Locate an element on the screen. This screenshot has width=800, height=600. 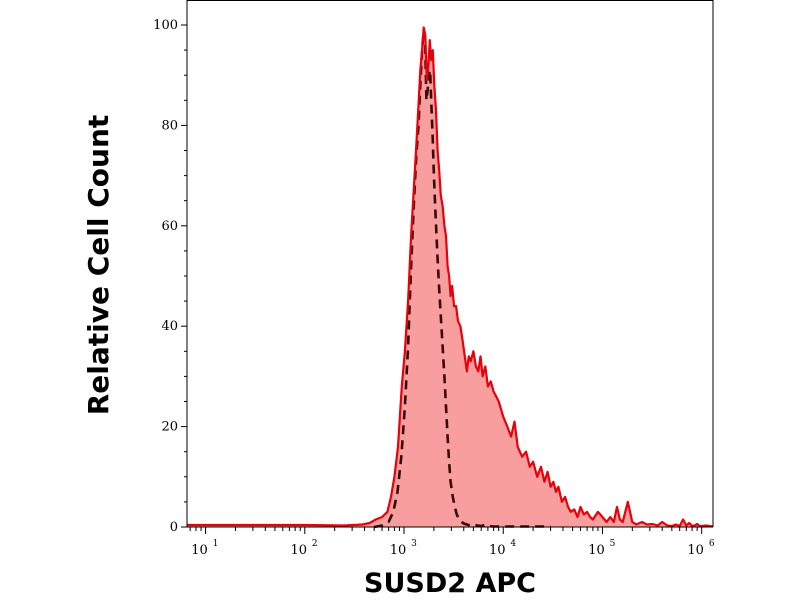
x-ticks: 10 1 10 2 10 3 10 4 10 5 10 6 is located at coordinates (452, 542).